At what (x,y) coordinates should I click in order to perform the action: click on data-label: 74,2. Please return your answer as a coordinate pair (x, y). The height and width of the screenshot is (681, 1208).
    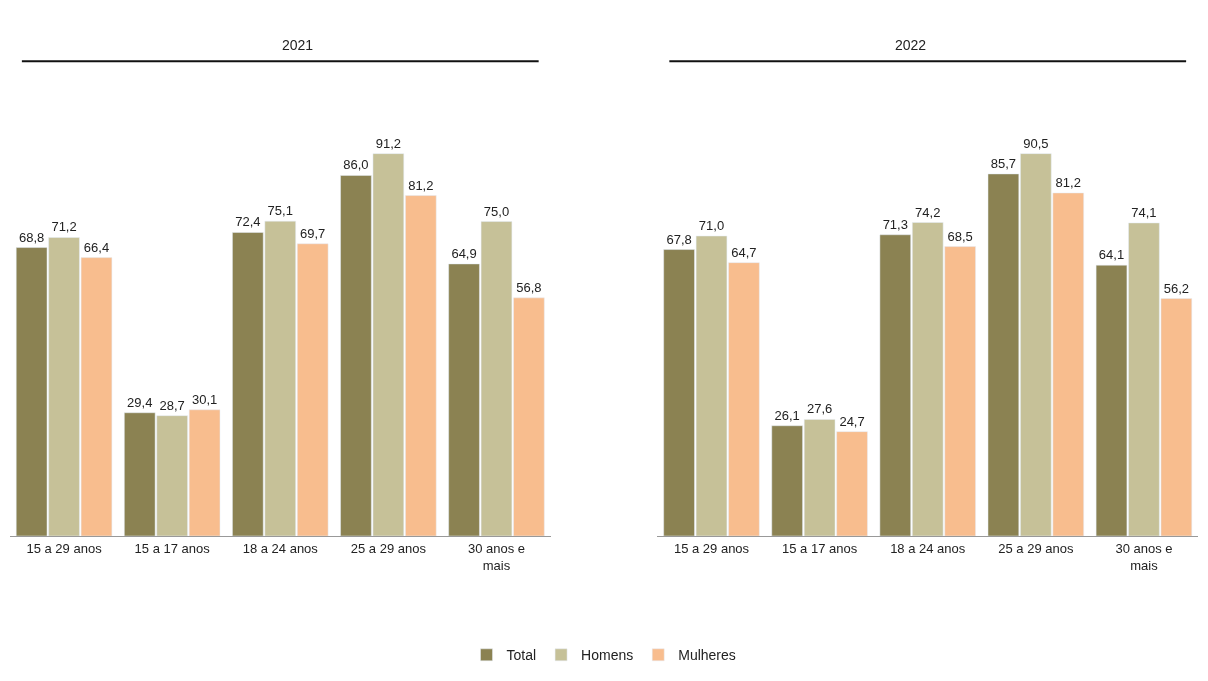
    Looking at the image, I should click on (928, 212).